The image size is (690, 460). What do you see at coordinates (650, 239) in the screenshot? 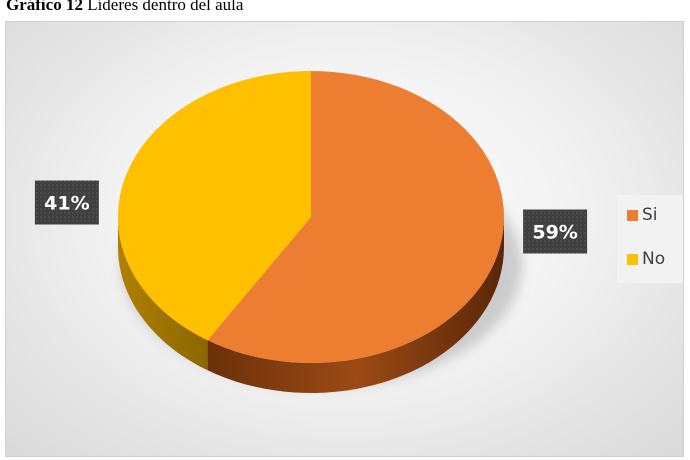
I see `legend: Si No` at bounding box center [650, 239].